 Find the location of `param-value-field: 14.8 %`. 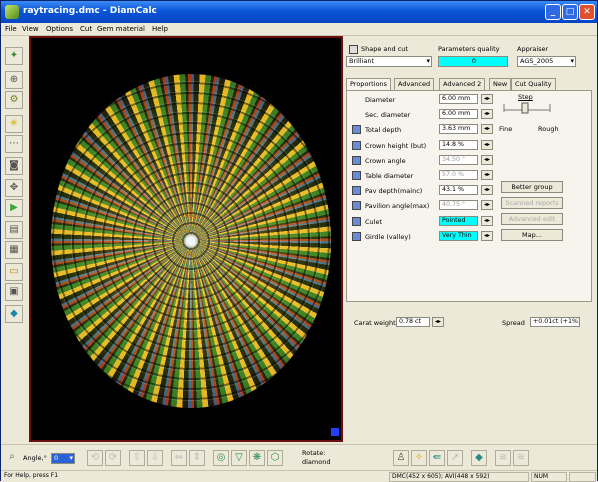

param-value-field: 14.8 % is located at coordinates (458, 144).